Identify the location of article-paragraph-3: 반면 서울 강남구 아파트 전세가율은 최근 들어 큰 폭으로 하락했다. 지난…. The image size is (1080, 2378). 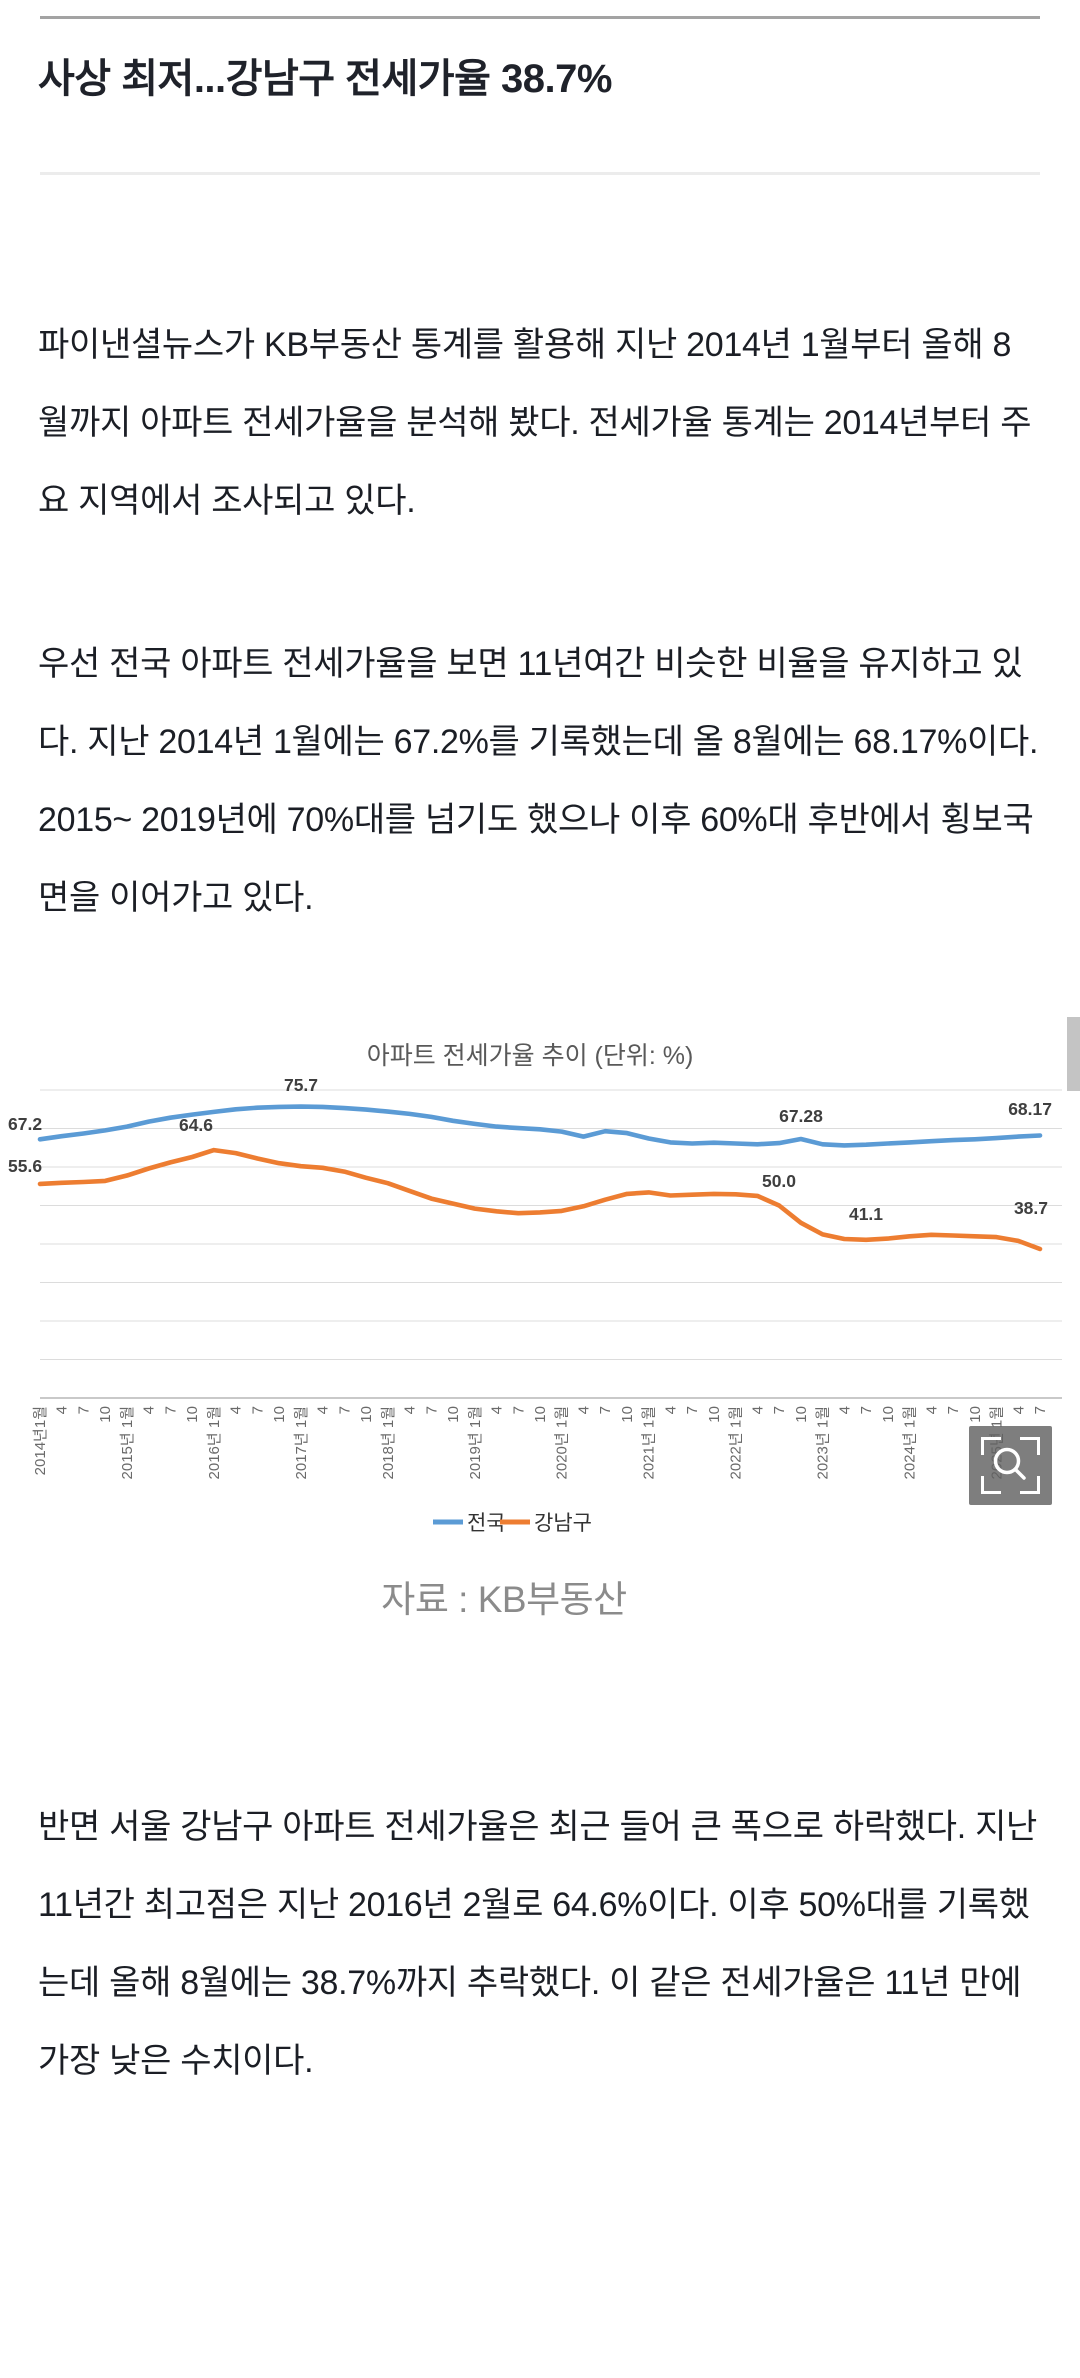
(538, 1944).